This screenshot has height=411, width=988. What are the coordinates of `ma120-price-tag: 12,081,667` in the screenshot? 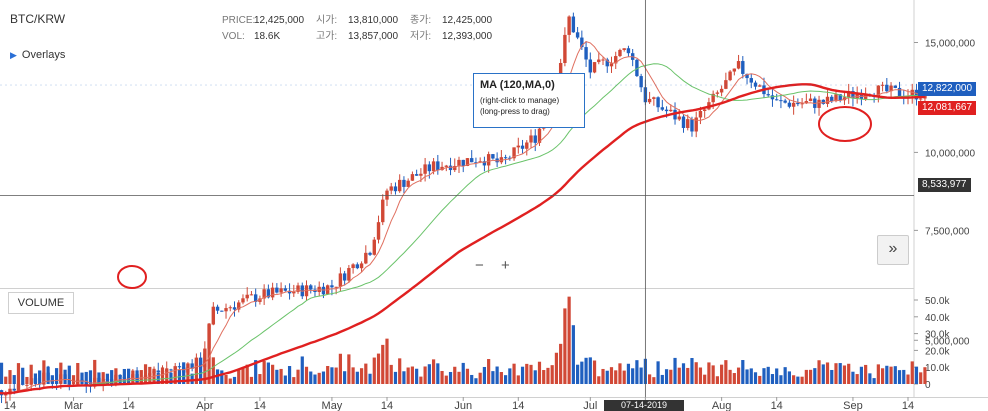 It's located at (947, 108).